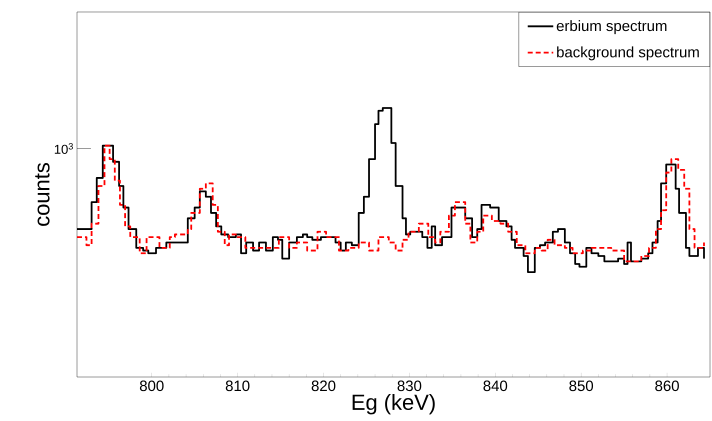  Describe the element at coordinates (581, 386) in the screenshot. I see `x-tick-label: 850` at that location.